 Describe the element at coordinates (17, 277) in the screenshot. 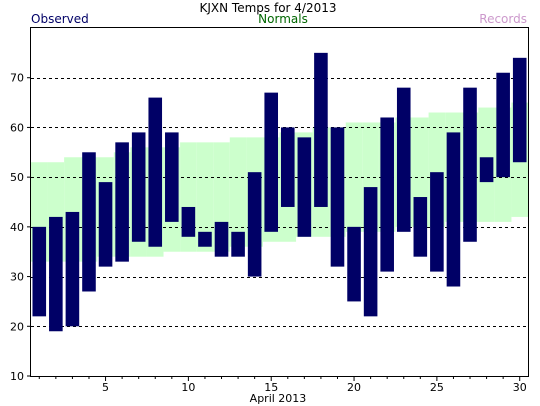

I see `y-tick-label-30: 30` at that location.